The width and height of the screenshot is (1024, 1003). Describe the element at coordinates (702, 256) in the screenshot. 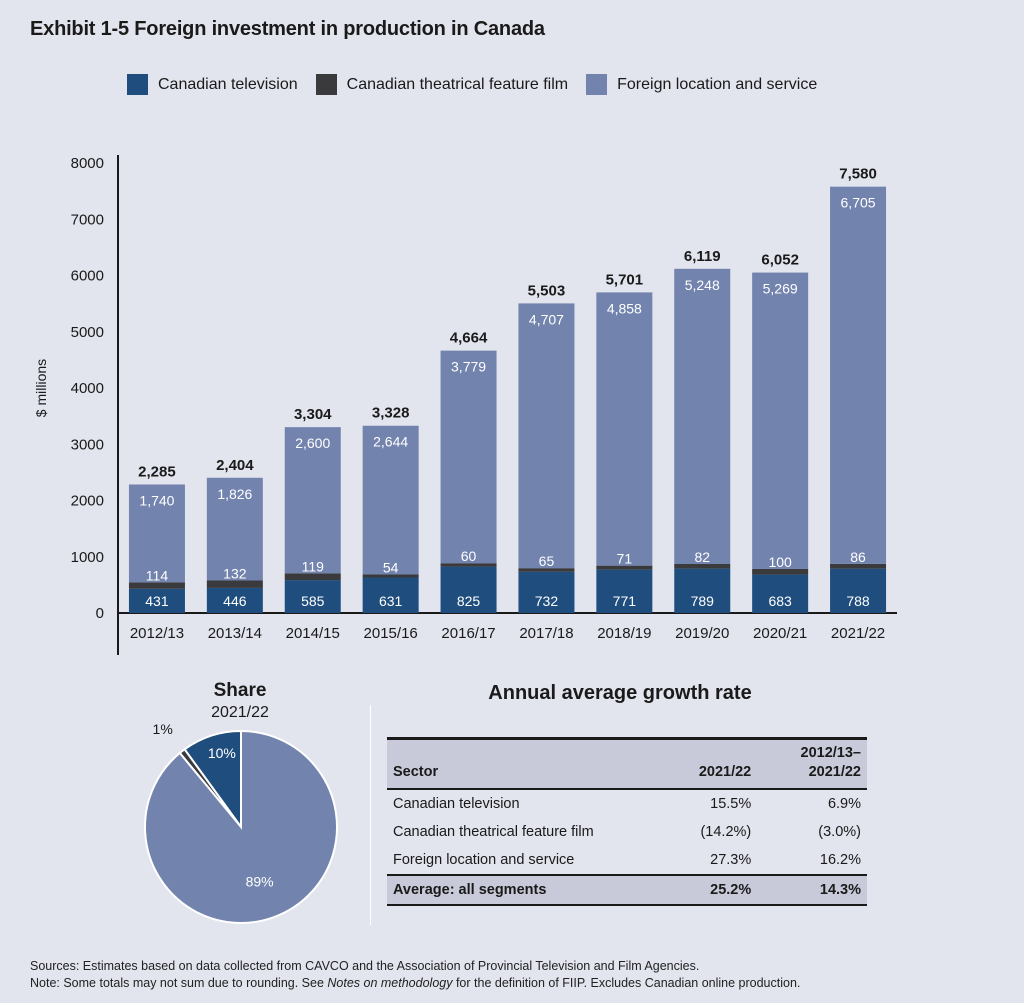

I see `bar-total-label: 6,119` at that location.